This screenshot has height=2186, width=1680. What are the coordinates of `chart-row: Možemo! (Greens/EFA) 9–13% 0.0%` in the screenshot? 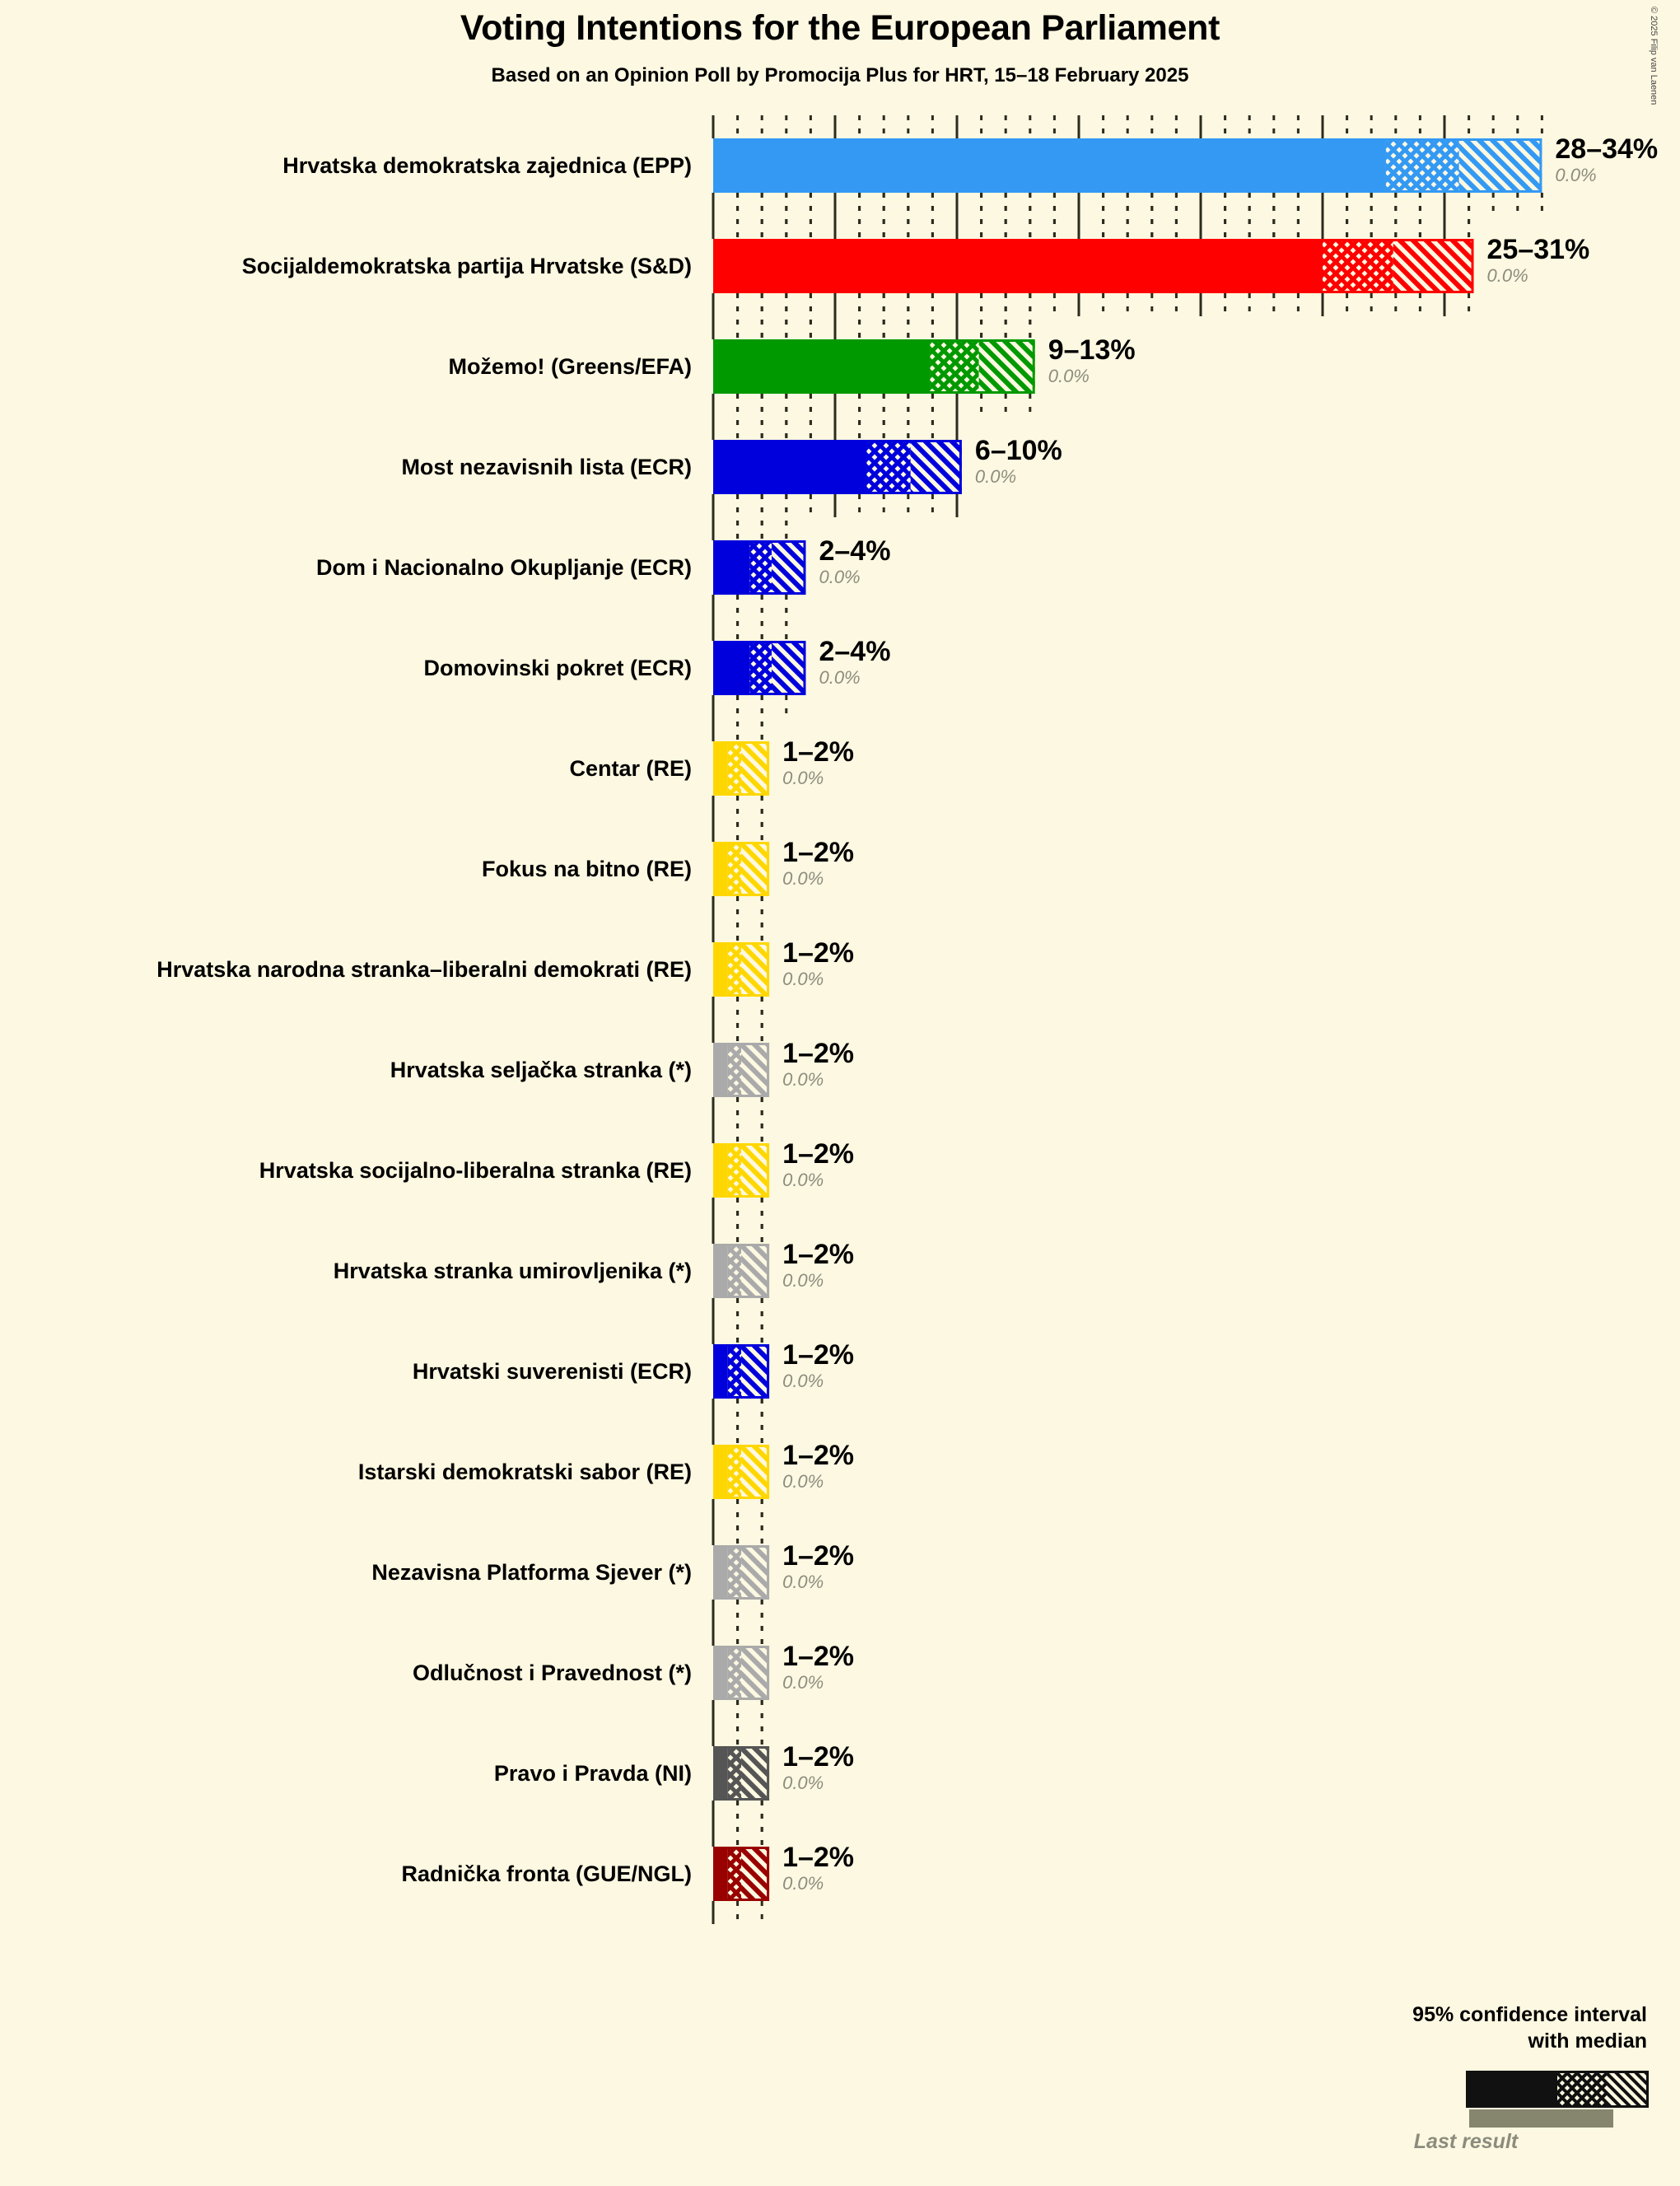 It's located at (840, 366).